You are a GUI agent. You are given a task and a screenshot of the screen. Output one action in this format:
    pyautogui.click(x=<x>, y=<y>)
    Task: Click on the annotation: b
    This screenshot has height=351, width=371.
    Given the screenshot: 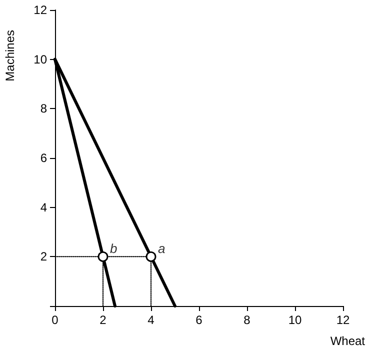 What is the action you would take?
    pyautogui.click(x=114, y=248)
    